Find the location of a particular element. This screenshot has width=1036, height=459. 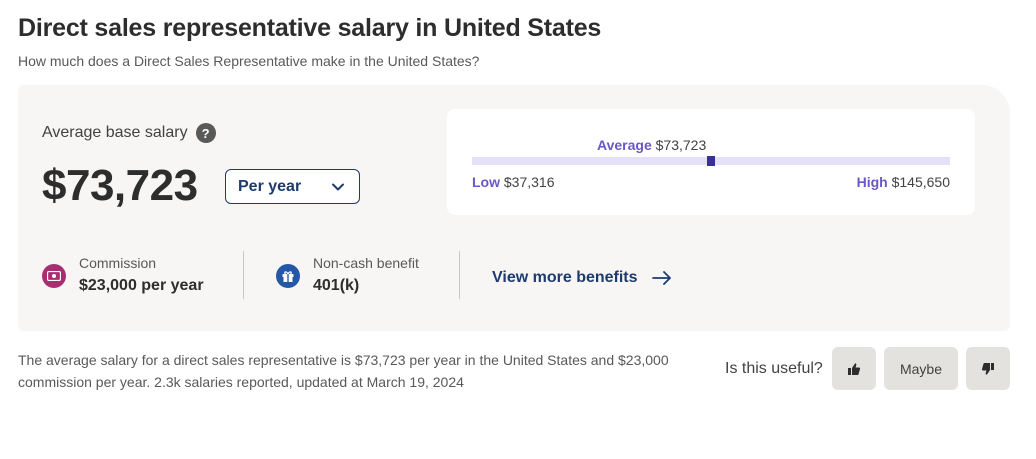

maybe-button: Maybe is located at coordinates (921, 368).